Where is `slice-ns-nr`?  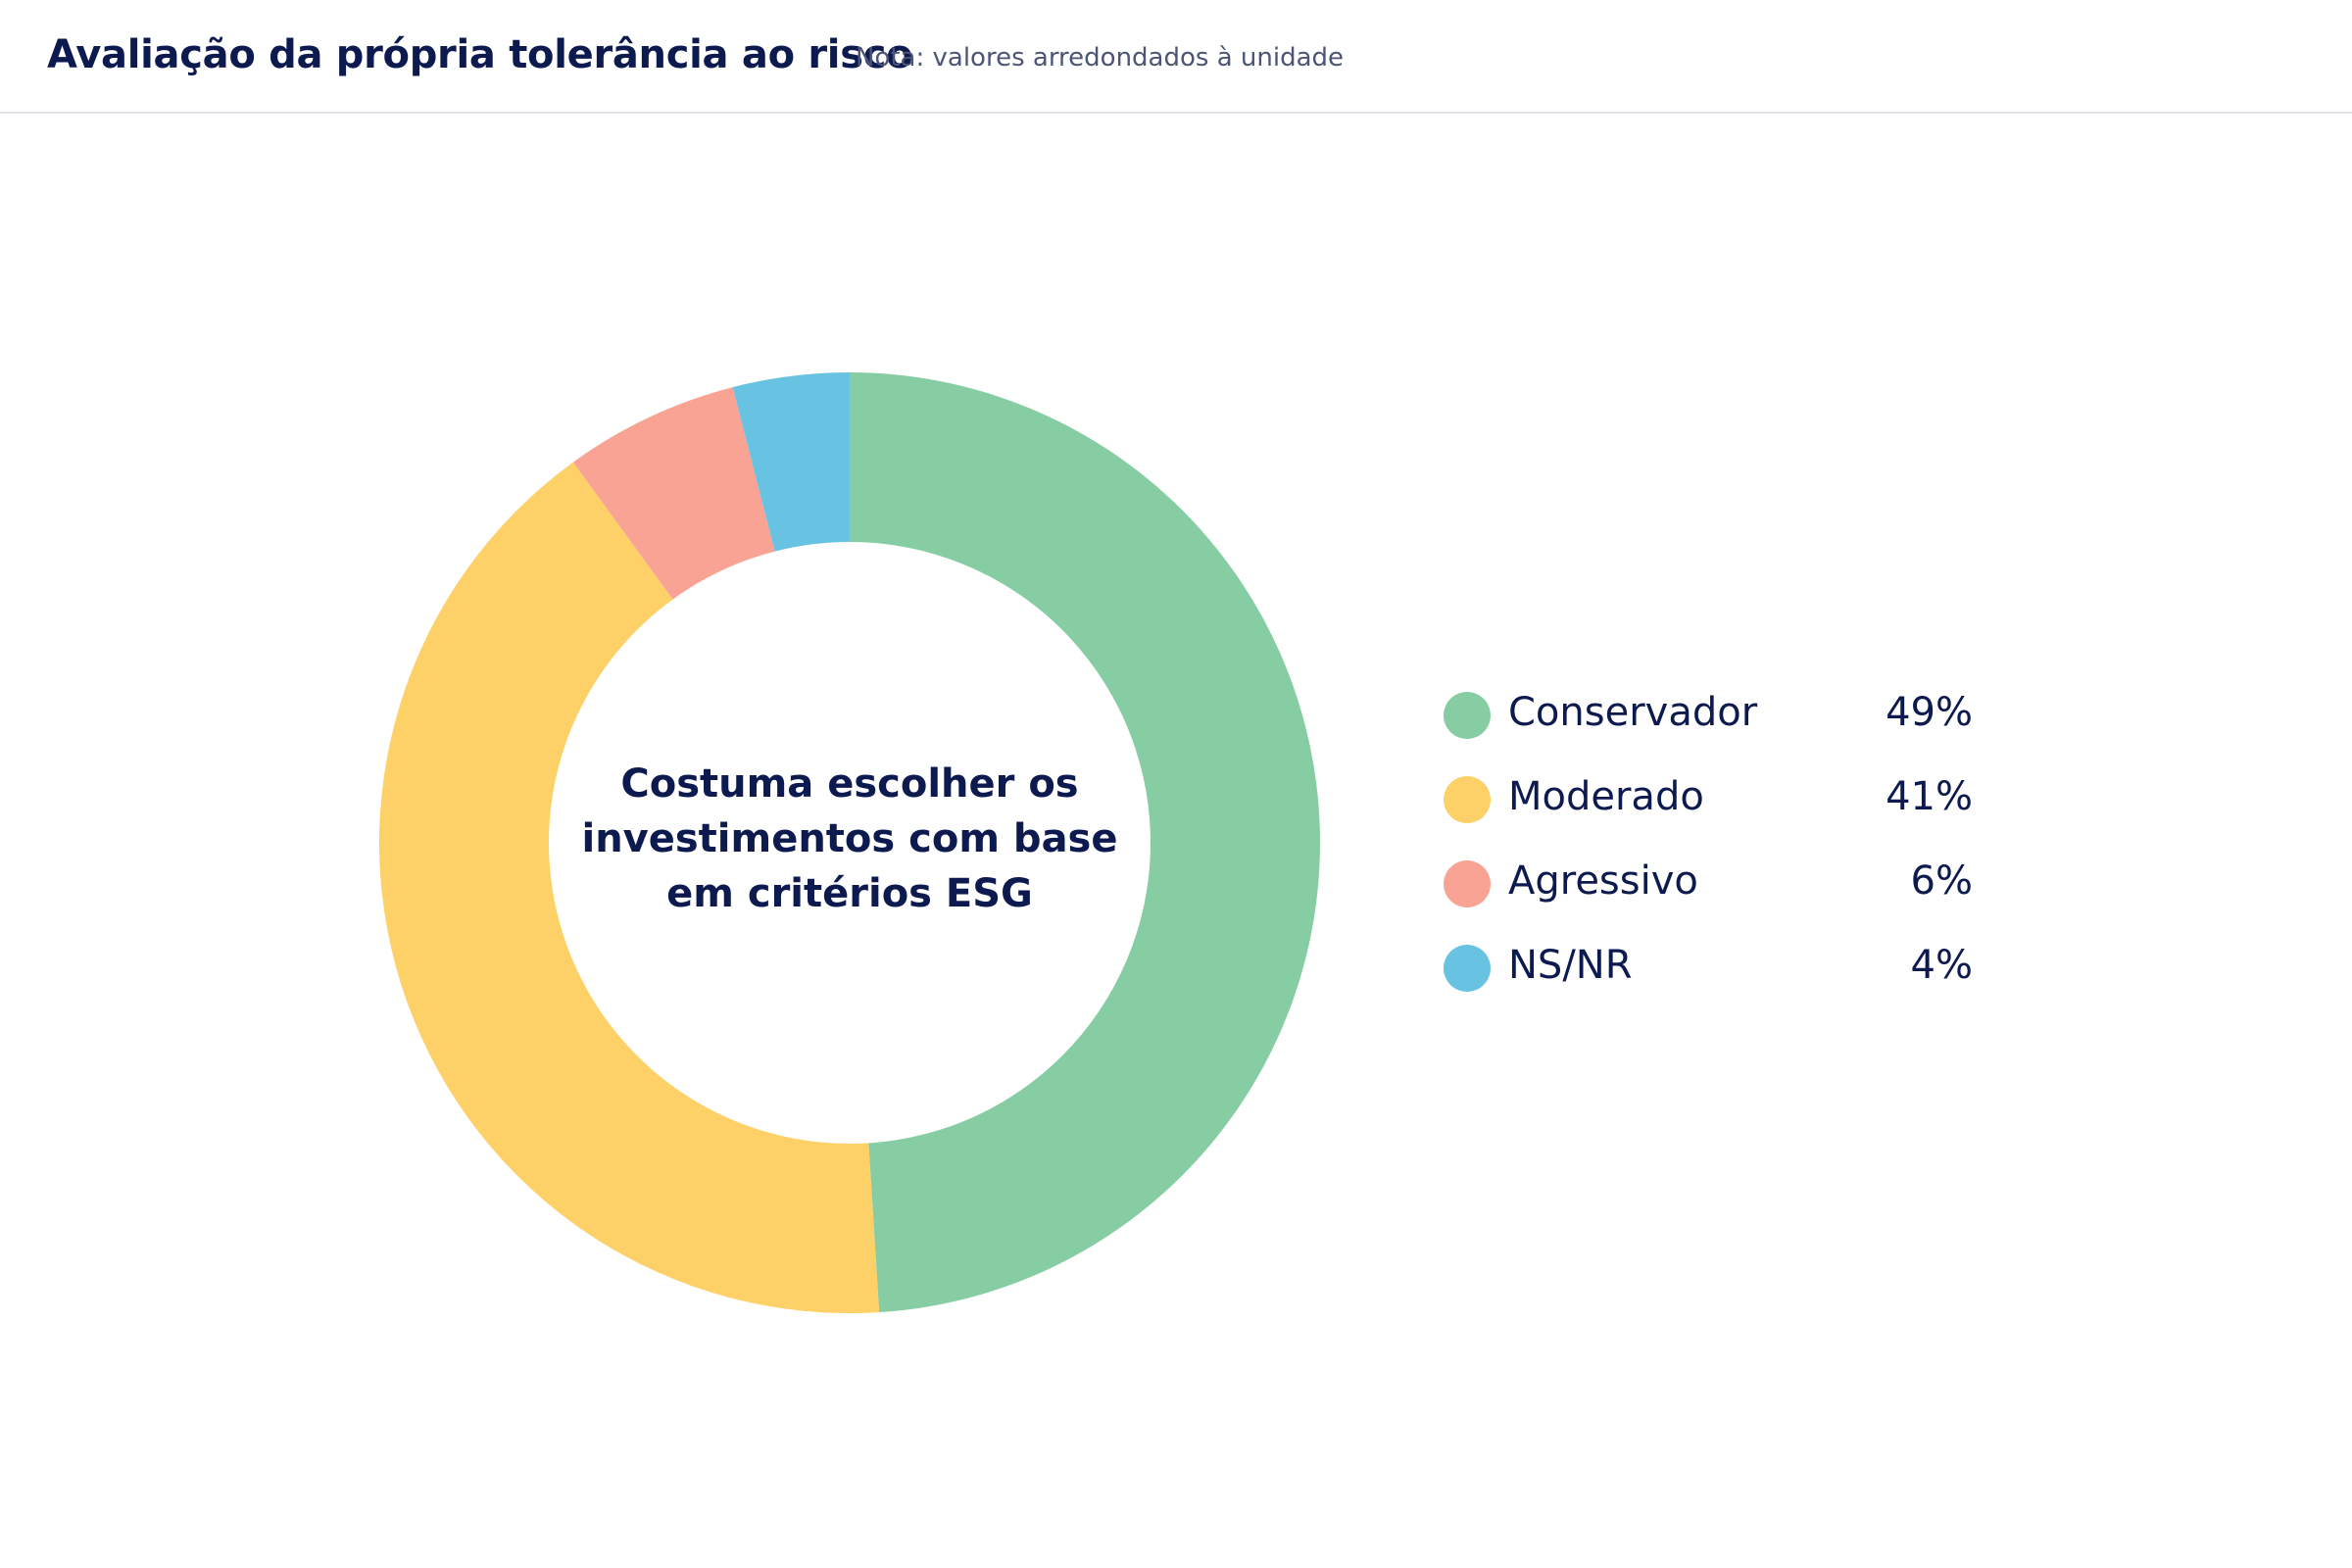
slice-ns-nr is located at coordinates (791, 462).